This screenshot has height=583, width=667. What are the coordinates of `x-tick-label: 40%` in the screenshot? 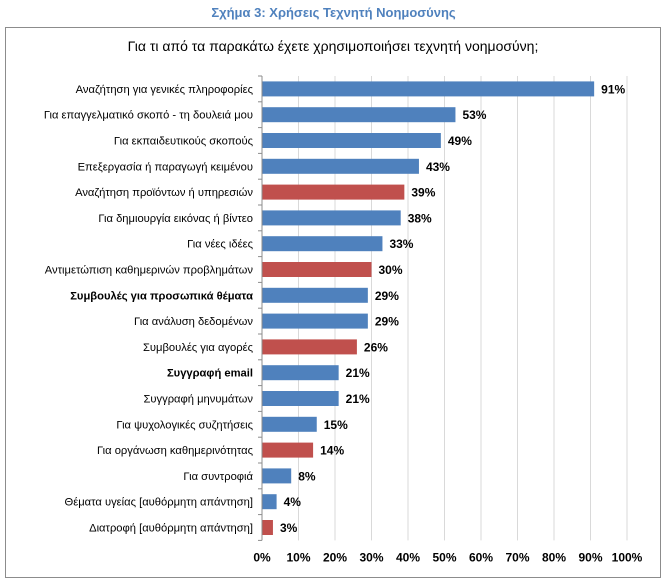 It's located at (408, 557).